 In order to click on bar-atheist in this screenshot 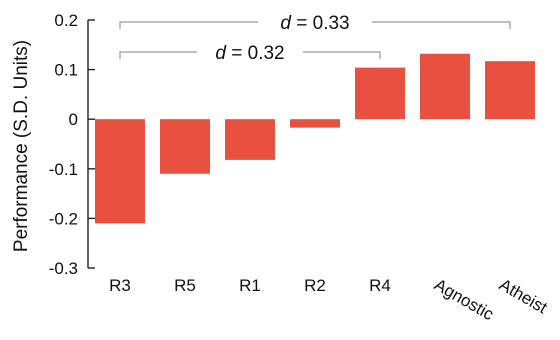, I will do `click(510, 90)`.